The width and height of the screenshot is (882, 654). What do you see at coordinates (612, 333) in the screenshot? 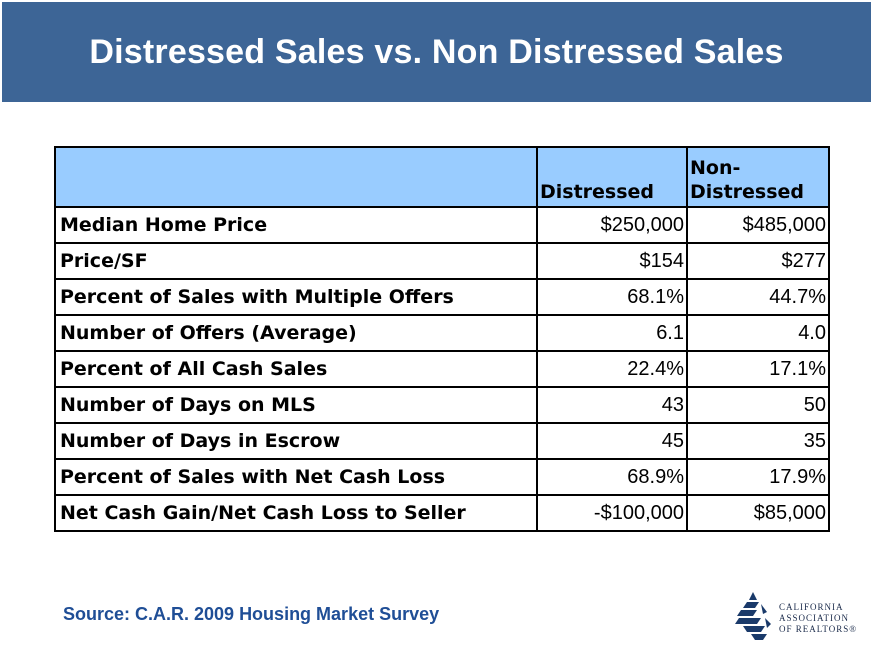
I see `cell-distressed: 6.1` at bounding box center [612, 333].